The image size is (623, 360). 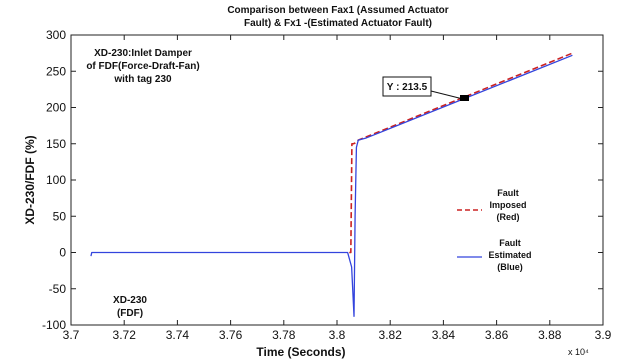 What do you see at coordinates (71, 335) in the screenshot?
I see `x-tick-label: 3.7` at bounding box center [71, 335].